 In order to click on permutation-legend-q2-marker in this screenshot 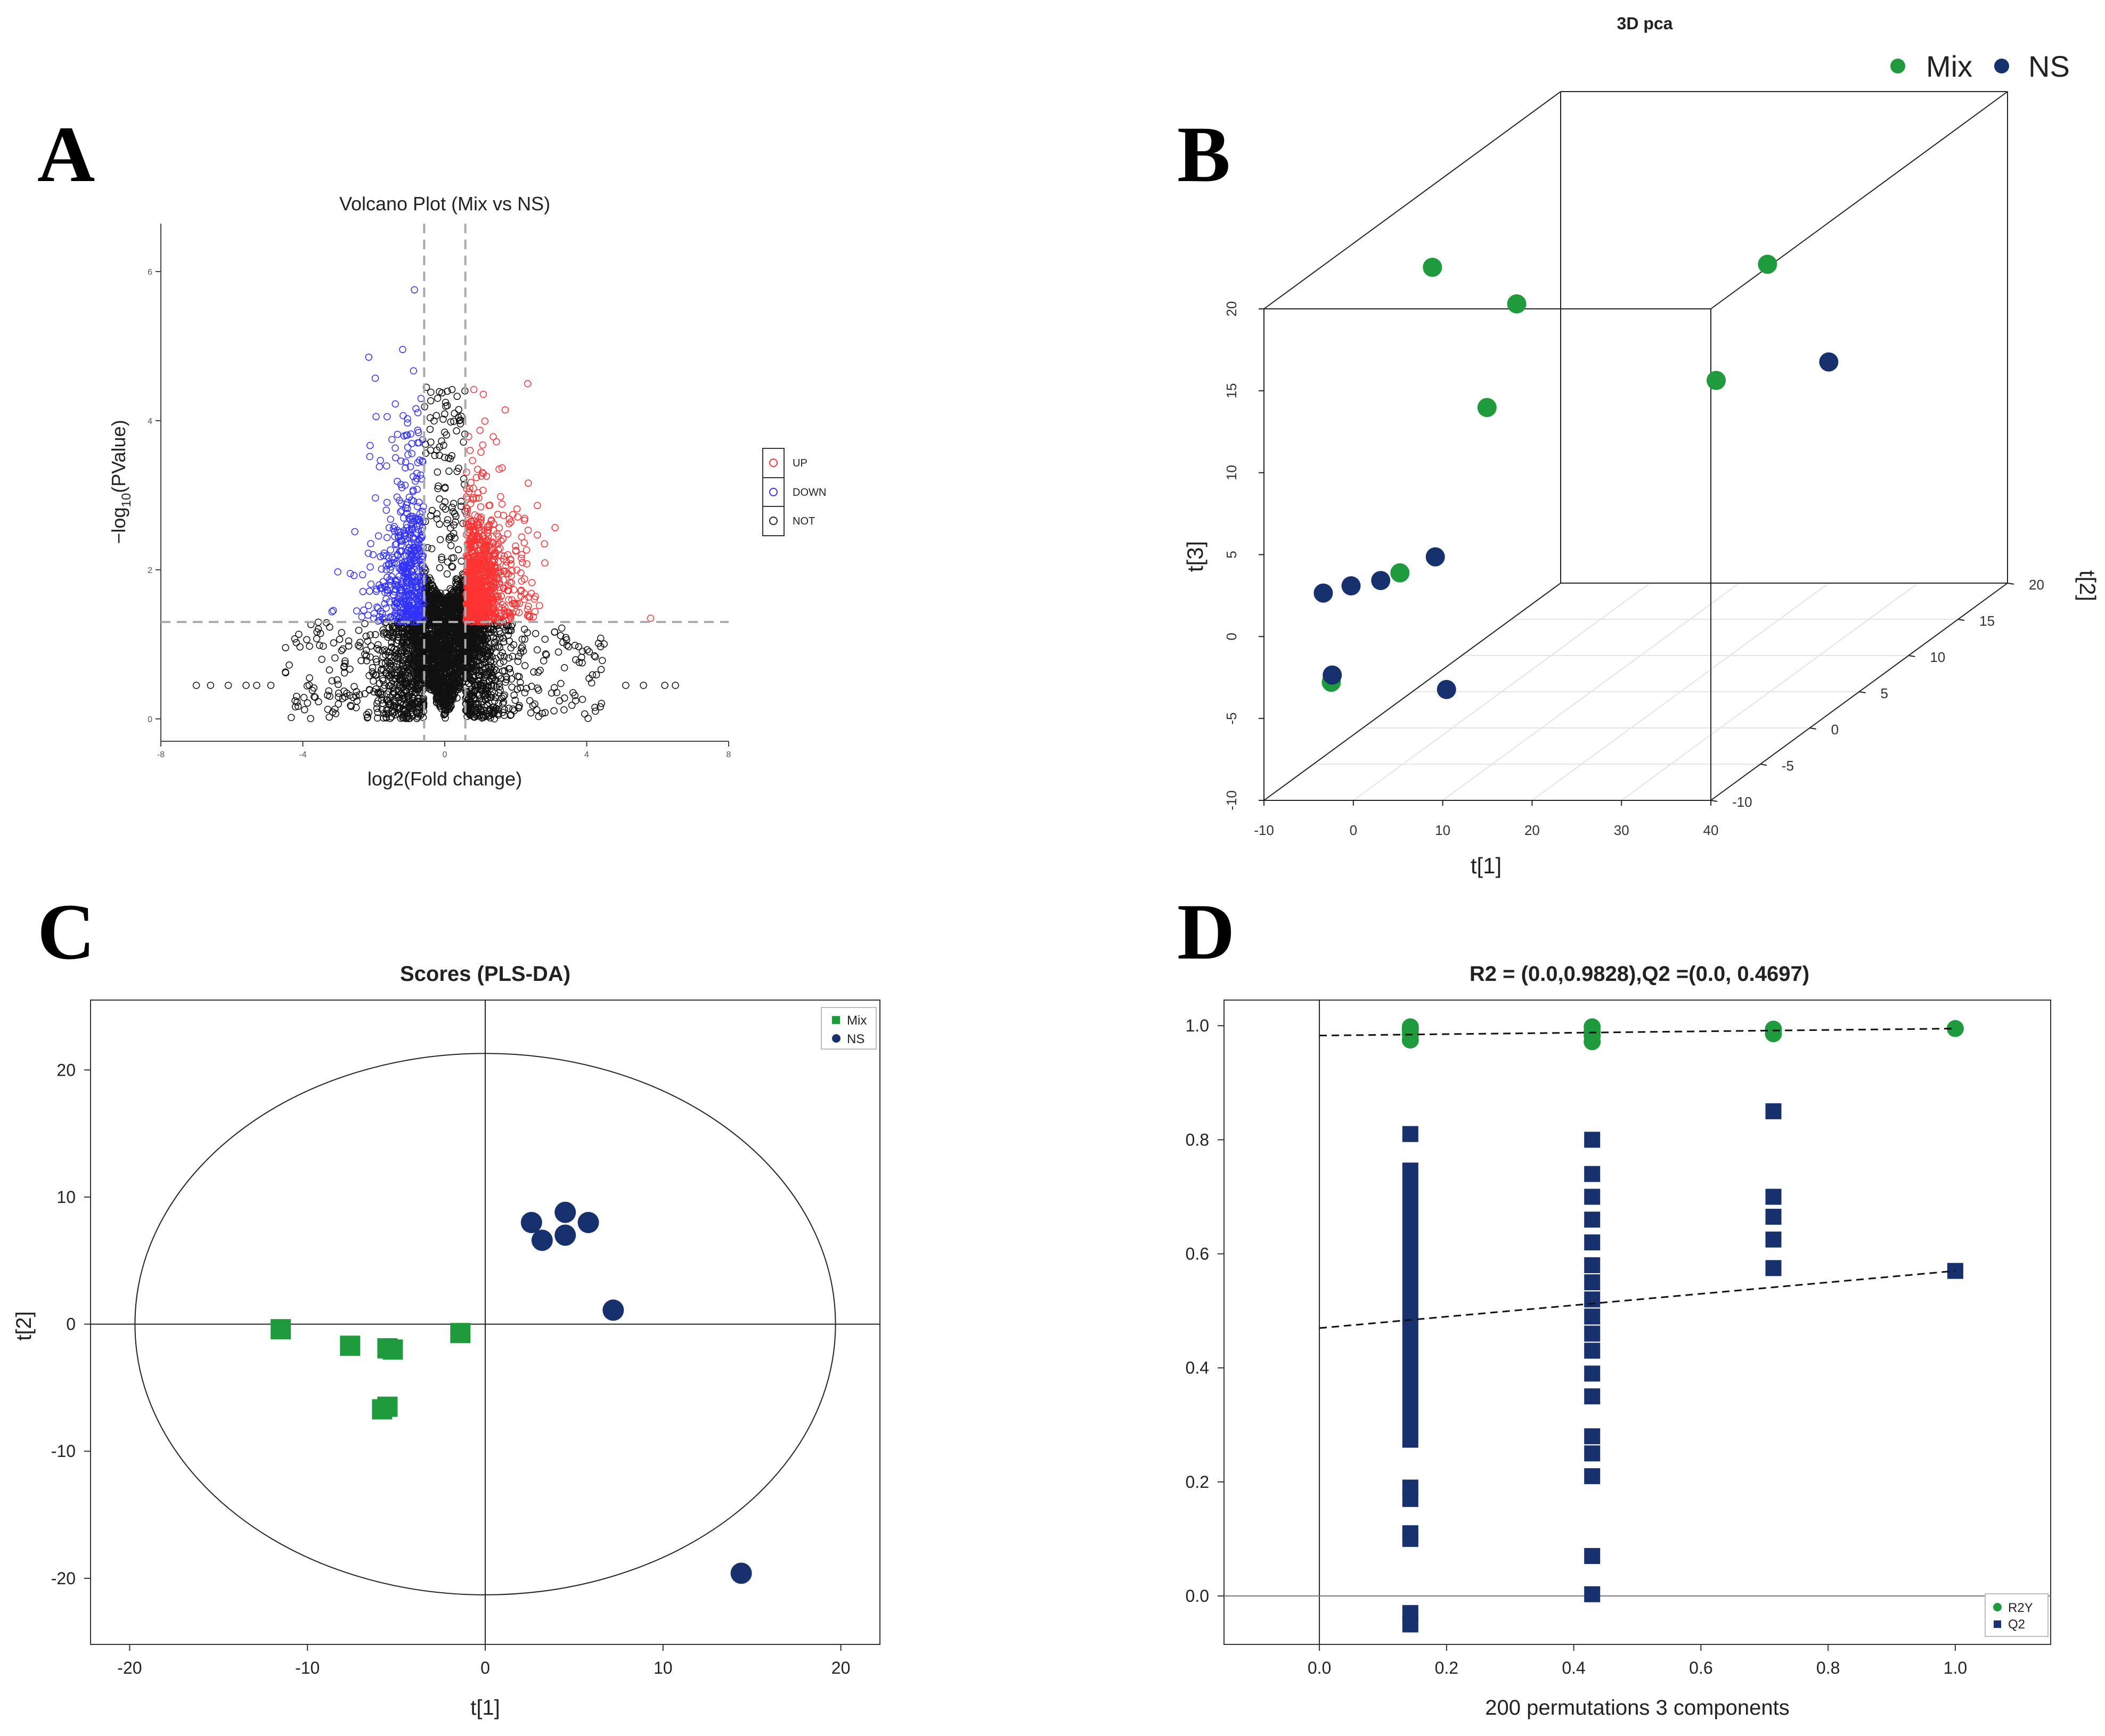, I will do `click(1997, 1624)`.